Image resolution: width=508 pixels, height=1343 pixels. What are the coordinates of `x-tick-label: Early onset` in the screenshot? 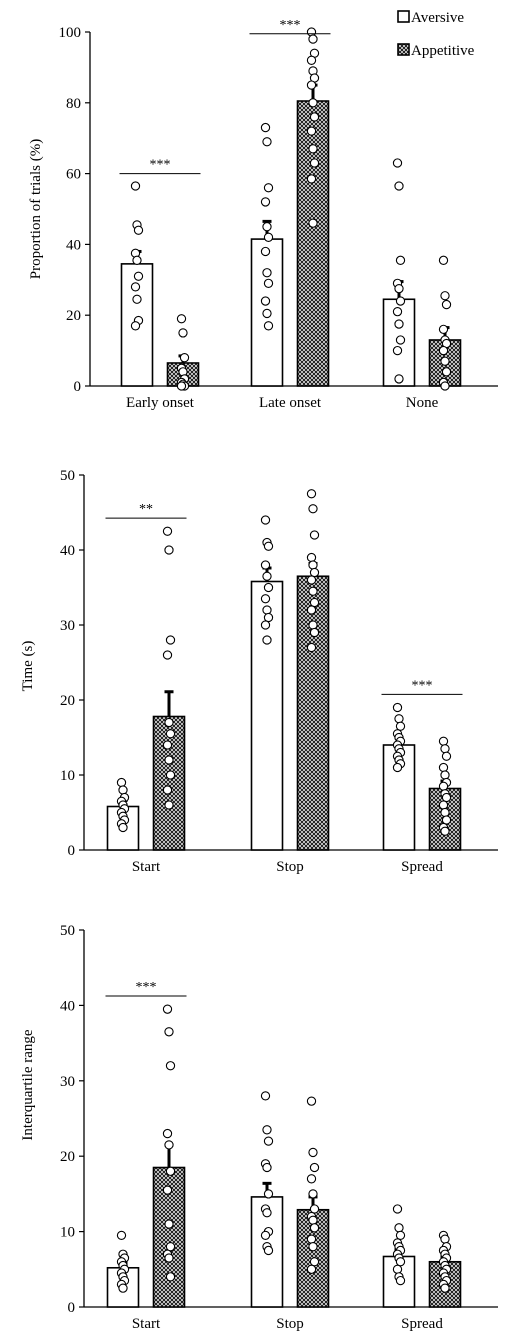 It's located at (160, 403).